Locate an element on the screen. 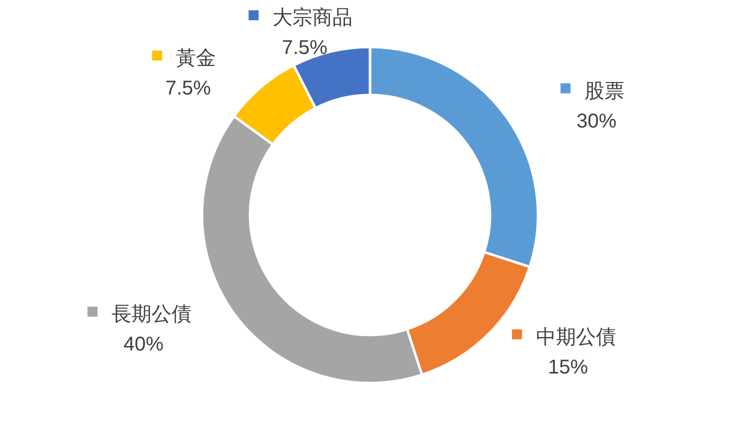 This screenshot has width=740, height=444. legend-label: 長期公債 is located at coordinates (151, 315).